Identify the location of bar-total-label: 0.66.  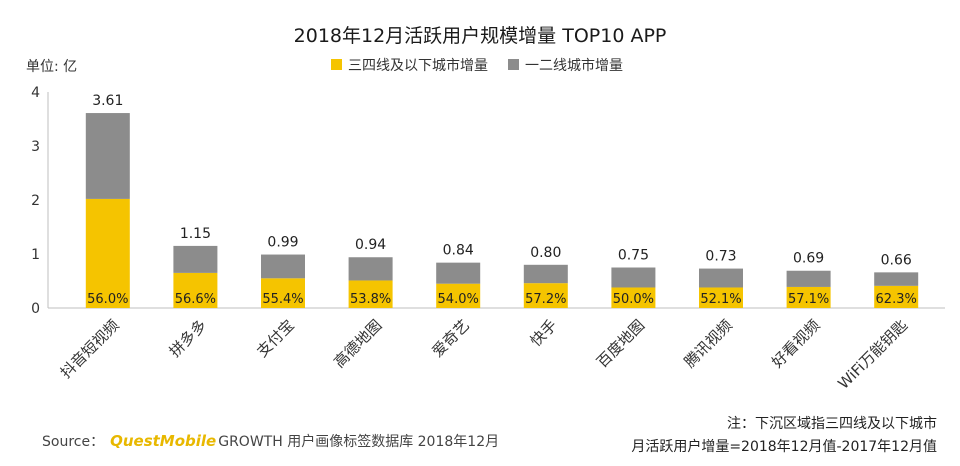
(896, 260).